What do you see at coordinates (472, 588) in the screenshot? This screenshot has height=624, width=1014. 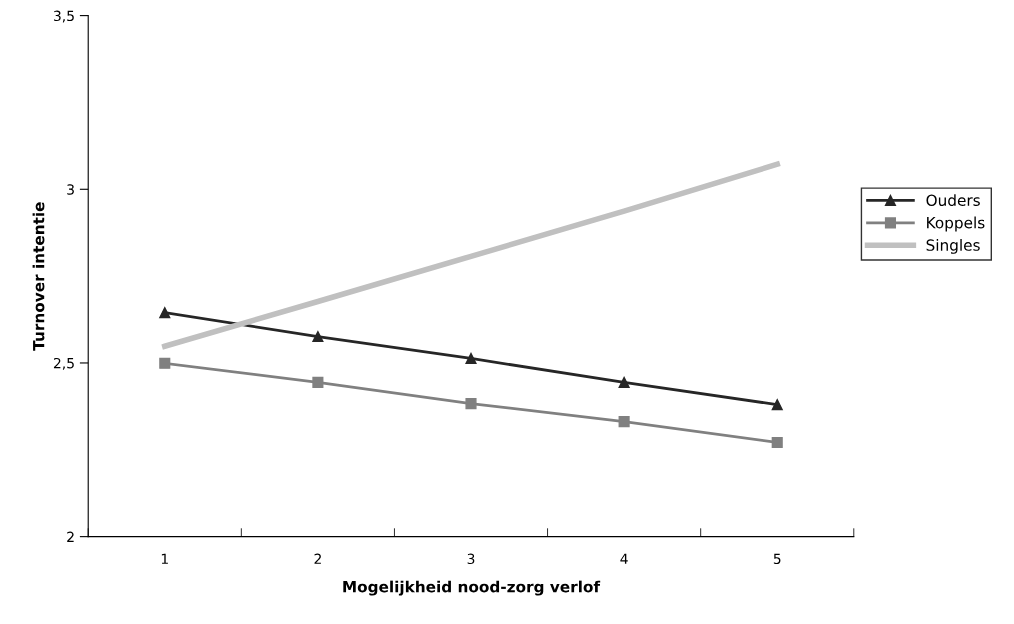 I see `x-axis-title: Mogelijkheid nood-zorg verlof` at bounding box center [472, 588].